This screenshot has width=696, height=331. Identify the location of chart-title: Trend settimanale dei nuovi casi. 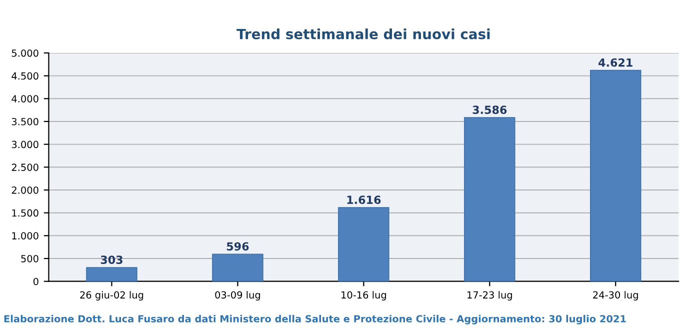
(363, 34).